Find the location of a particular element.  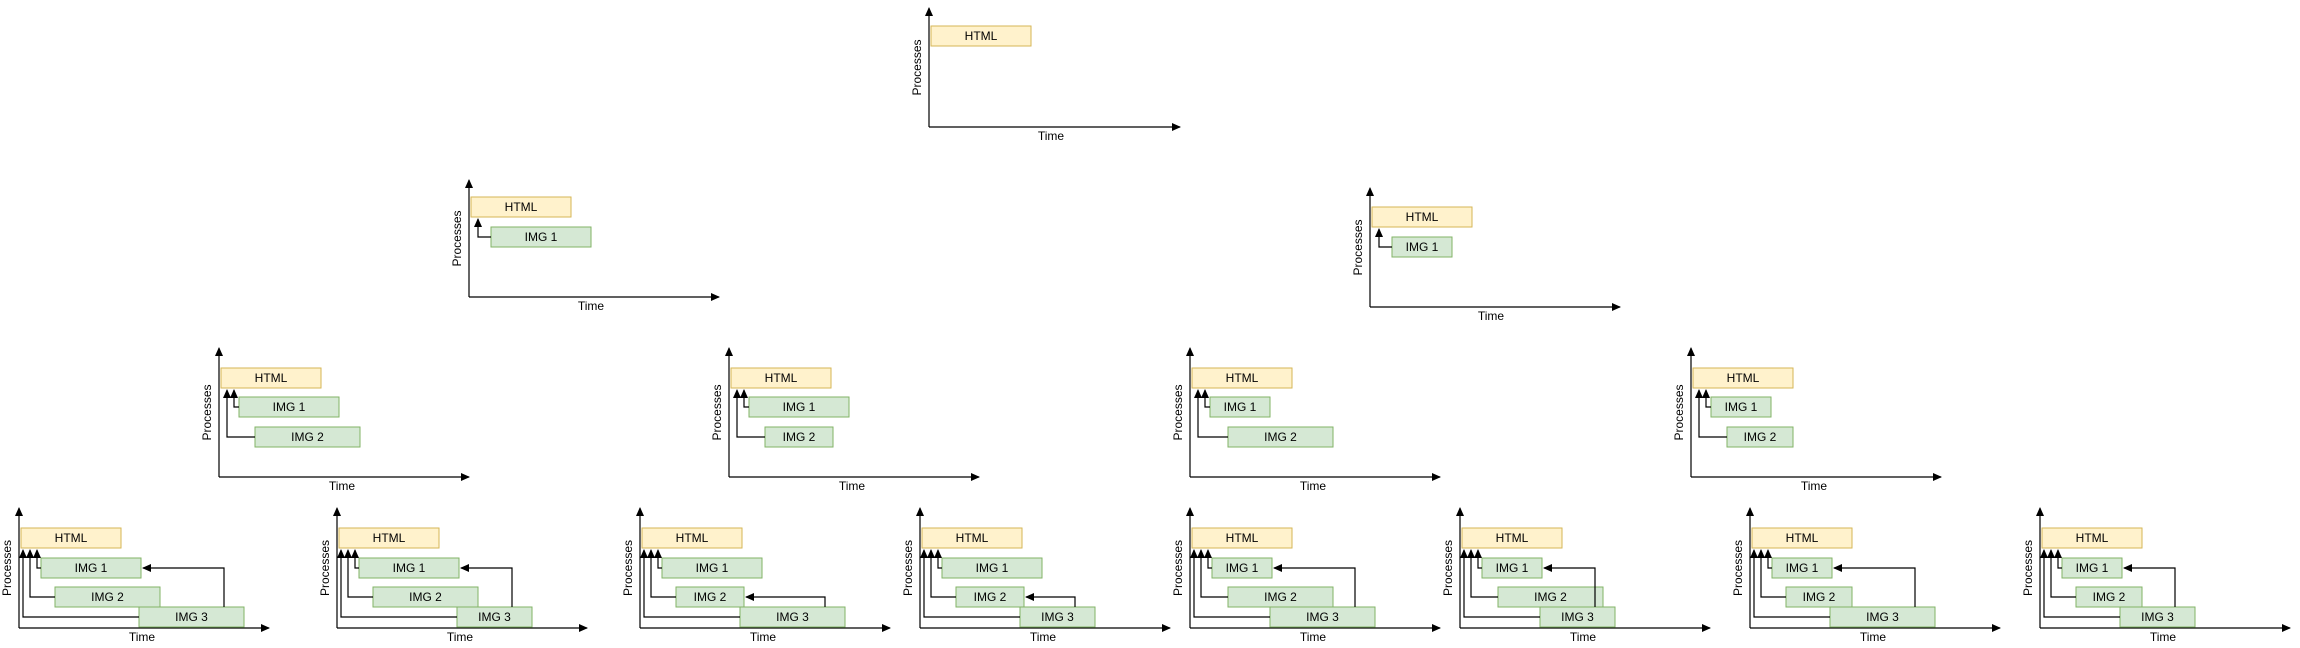

timeline-diagram-8: Time Processes HTML IMG 1 IMG 2 IMG 3 is located at coordinates (135, 575).